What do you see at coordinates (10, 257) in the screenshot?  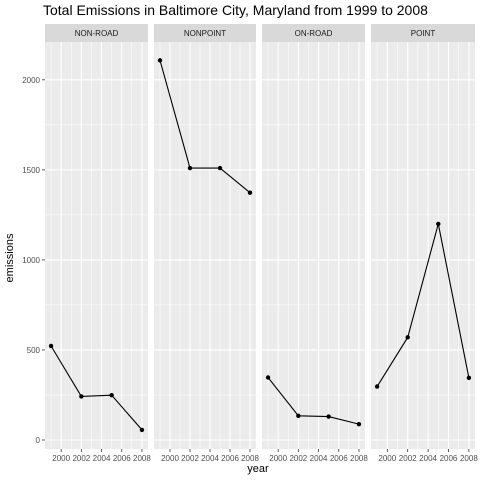 I see `y-axis-title: emissions` at bounding box center [10, 257].